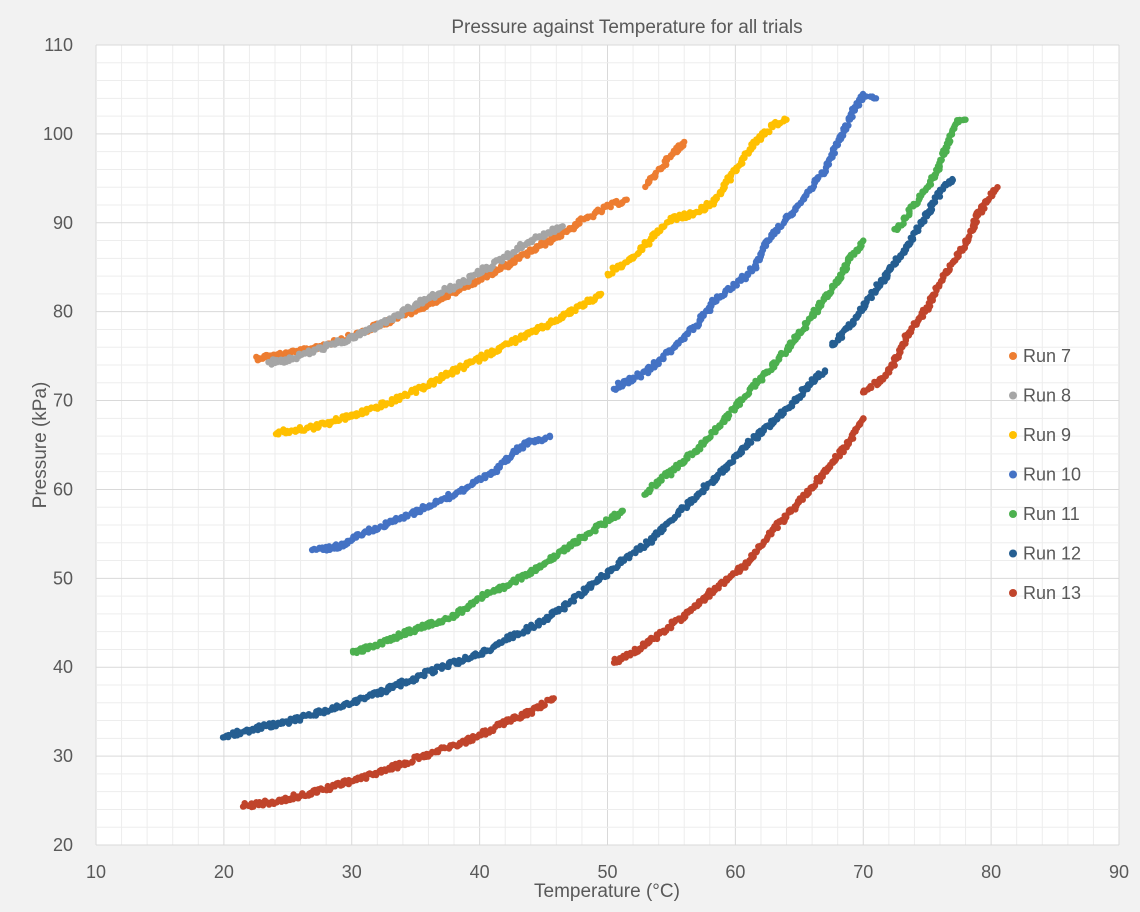 Image resolution: width=1140 pixels, height=912 pixels. What do you see at coordinates (63, 489) in the screenshot?
I see `y-tick-label: 60` at bounding box center [63, 489].